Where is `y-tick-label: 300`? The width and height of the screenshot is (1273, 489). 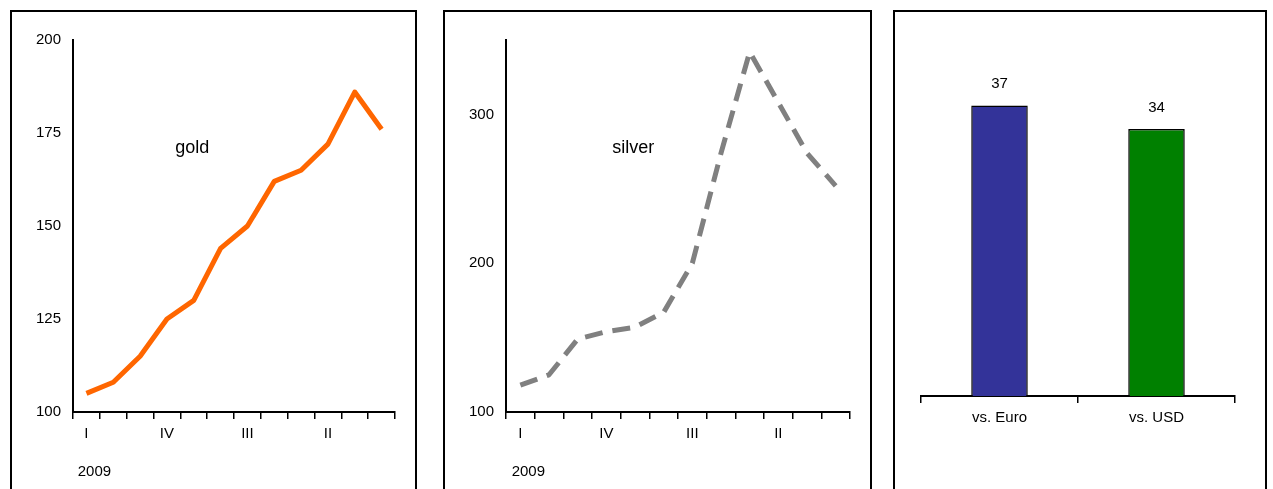 y-tick-label: 300 is located at coordinates (482, 113).